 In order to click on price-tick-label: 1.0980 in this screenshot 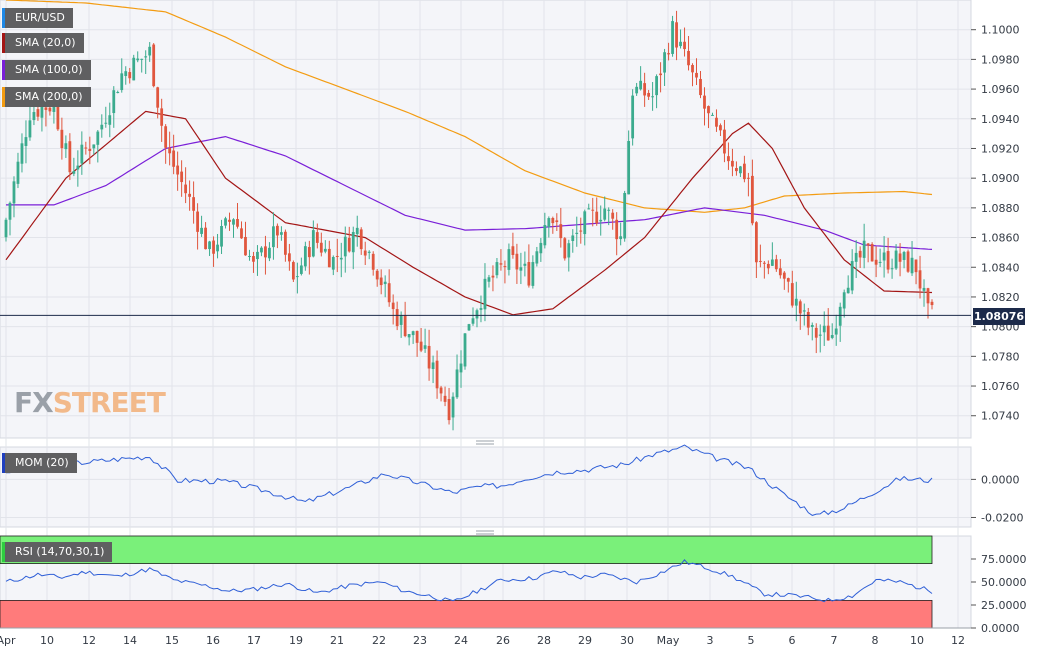, I will do `click(1000, 59)`.